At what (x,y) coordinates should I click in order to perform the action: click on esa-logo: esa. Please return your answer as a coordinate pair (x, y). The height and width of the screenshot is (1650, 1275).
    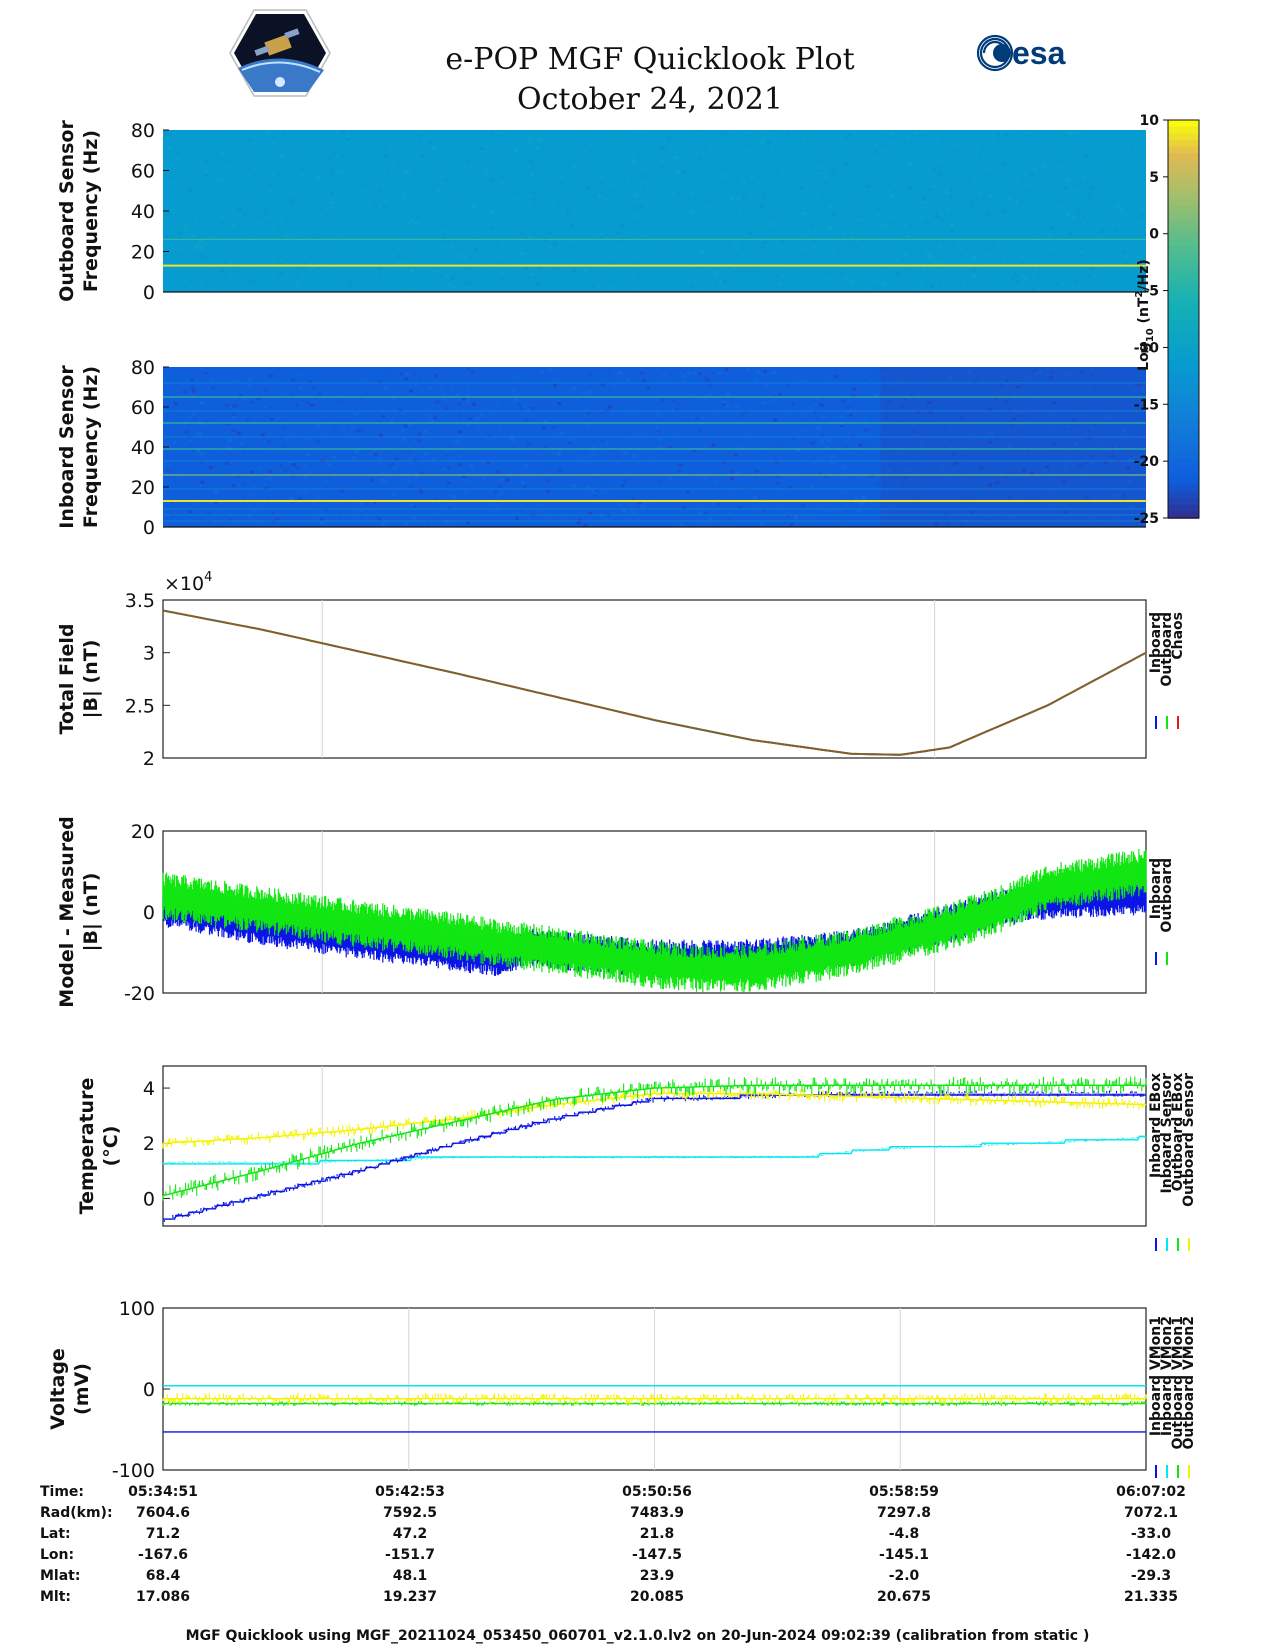
    Looking at the image, I should click on (1021, 53).